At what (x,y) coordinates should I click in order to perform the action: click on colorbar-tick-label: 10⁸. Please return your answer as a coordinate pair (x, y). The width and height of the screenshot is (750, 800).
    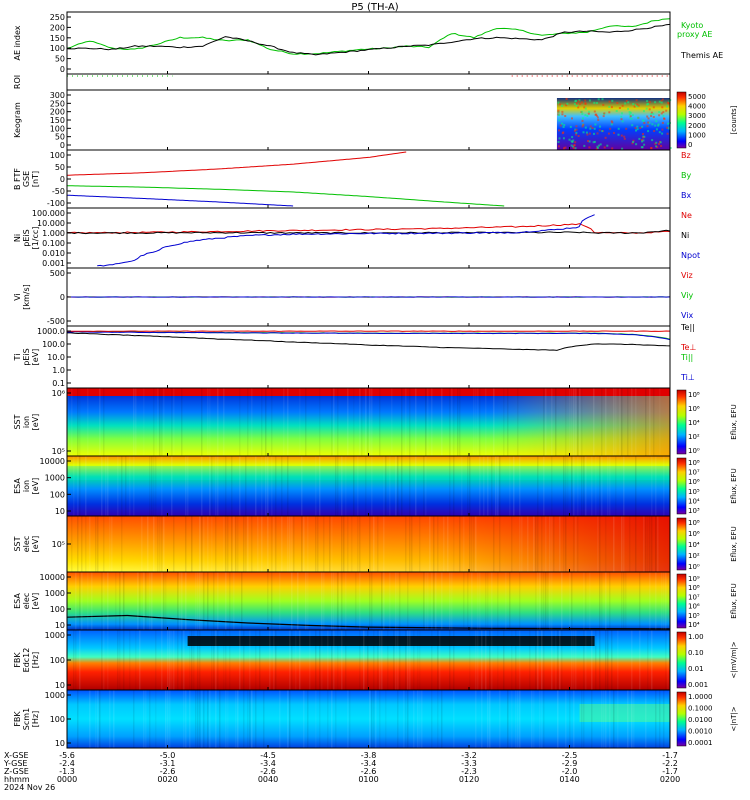
    Looking at the image, I should click on (694, 395).